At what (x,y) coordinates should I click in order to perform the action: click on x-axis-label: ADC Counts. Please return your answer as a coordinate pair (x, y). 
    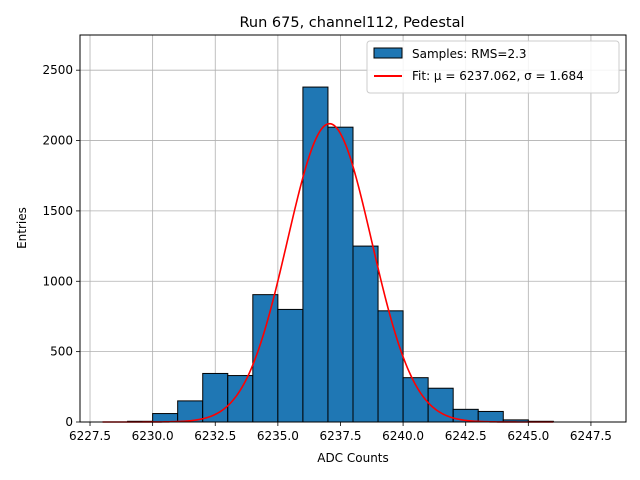
    Looking at the image, I should click on (353, 458).